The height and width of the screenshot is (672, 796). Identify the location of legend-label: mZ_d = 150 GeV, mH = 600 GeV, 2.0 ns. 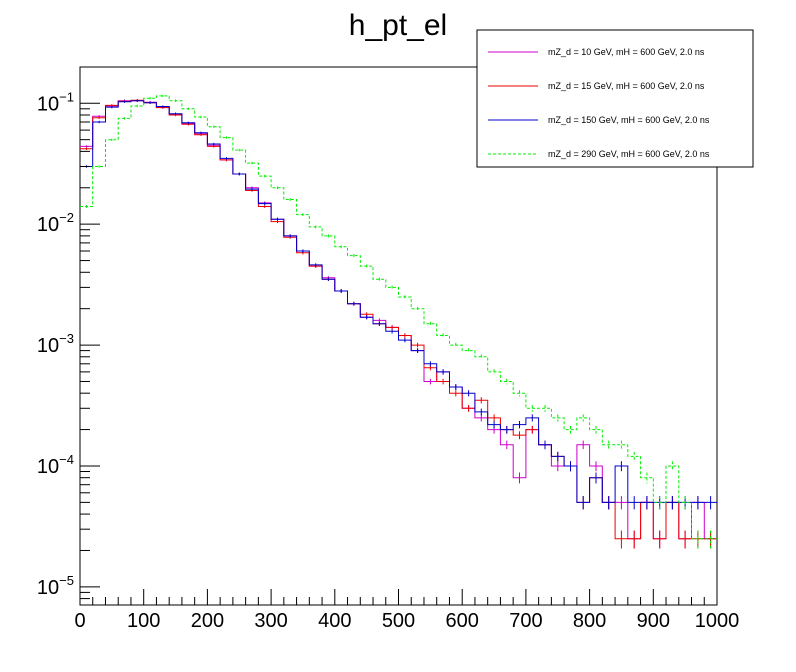
(629, 120).